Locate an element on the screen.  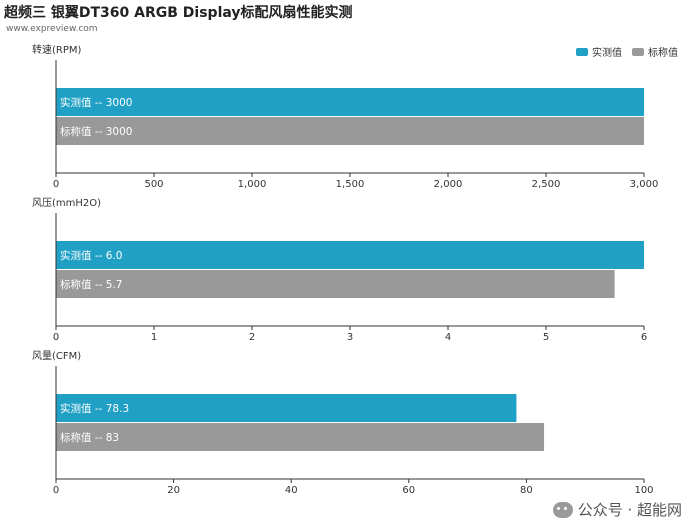
panel-1-tick-label-0: 0 is located at coordinates (56, 337).